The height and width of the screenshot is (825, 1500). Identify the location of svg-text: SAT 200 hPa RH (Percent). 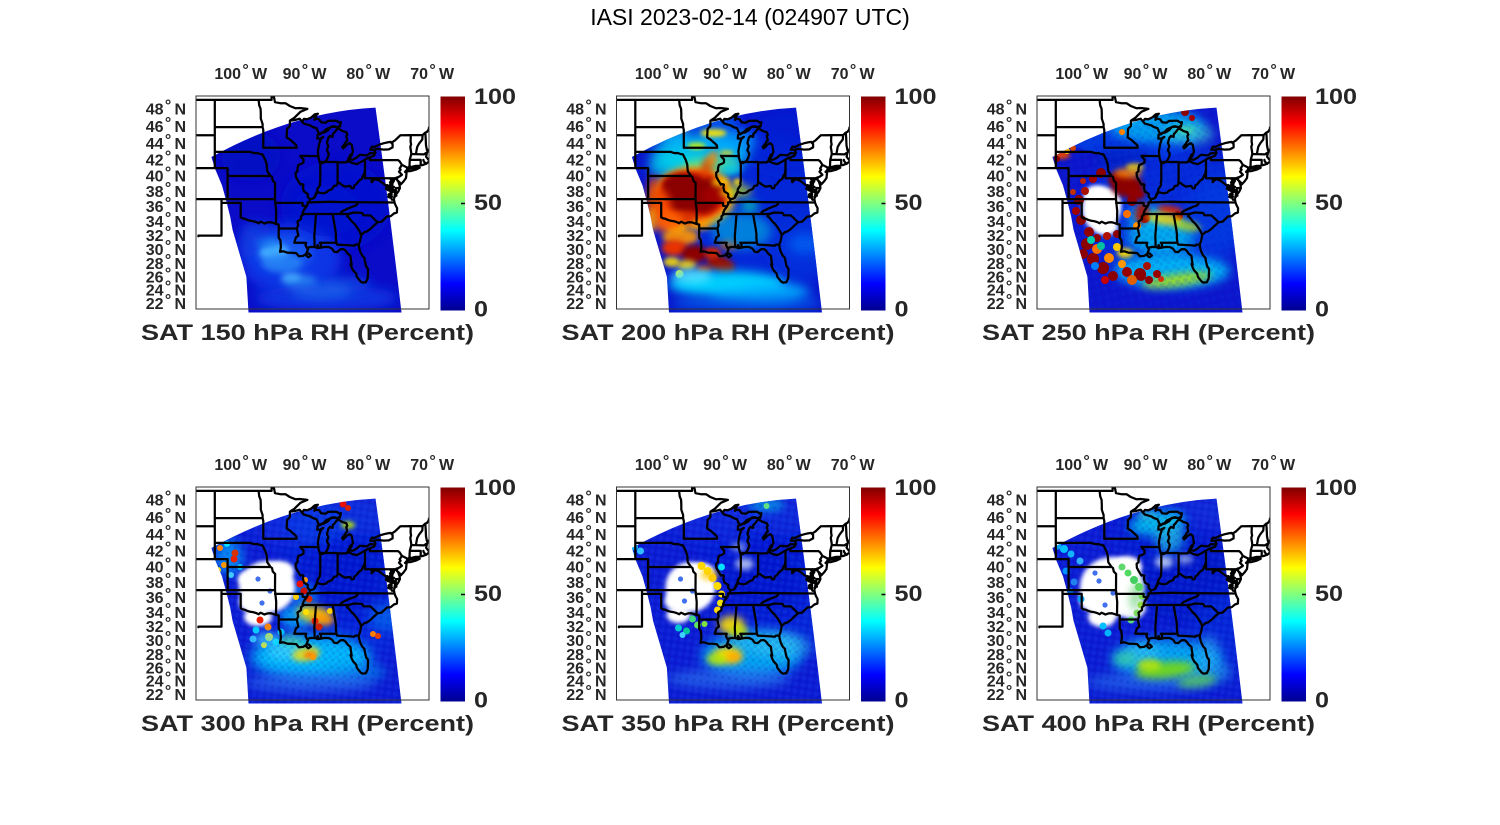
(728, 332).